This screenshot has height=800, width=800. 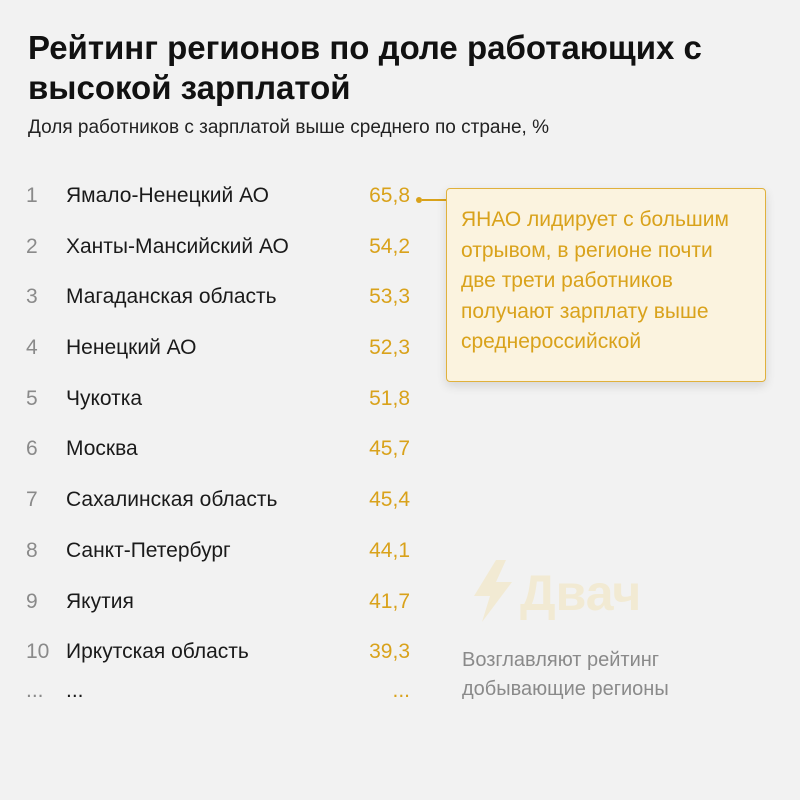 I want to click on footnote: Возглавляют рейтинг добывающие регионы, so click(x=565, y=674).